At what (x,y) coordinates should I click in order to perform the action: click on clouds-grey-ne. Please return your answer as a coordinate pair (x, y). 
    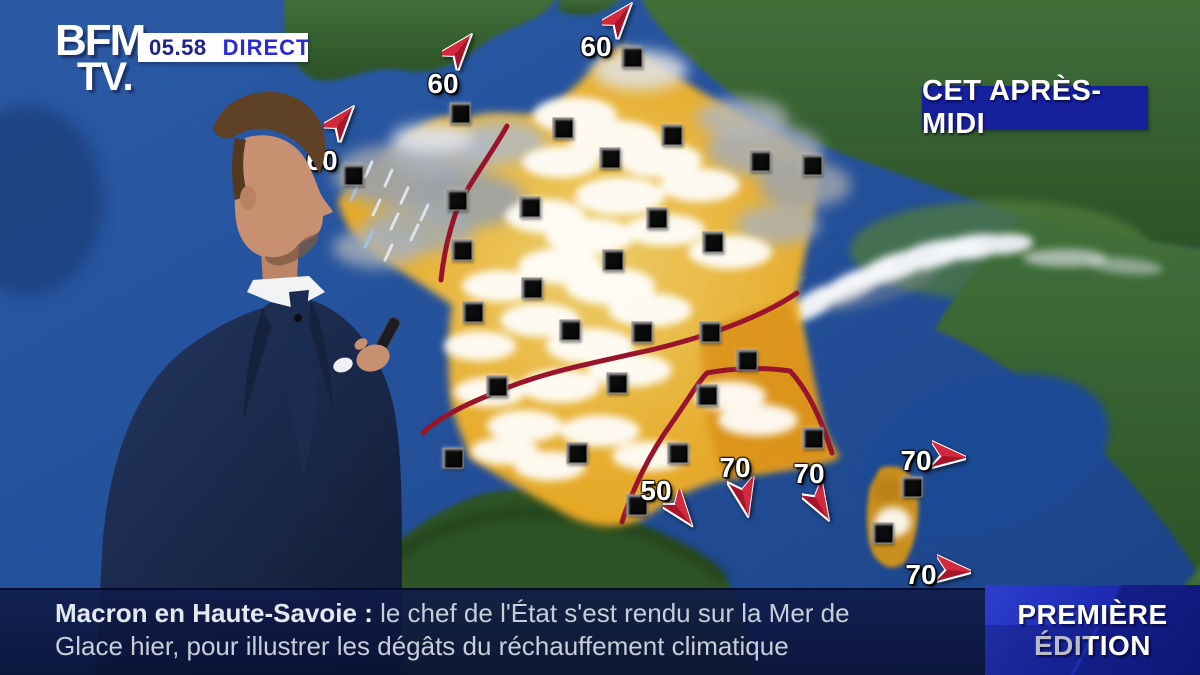
    Looking at the image, I should click on (773, 171).